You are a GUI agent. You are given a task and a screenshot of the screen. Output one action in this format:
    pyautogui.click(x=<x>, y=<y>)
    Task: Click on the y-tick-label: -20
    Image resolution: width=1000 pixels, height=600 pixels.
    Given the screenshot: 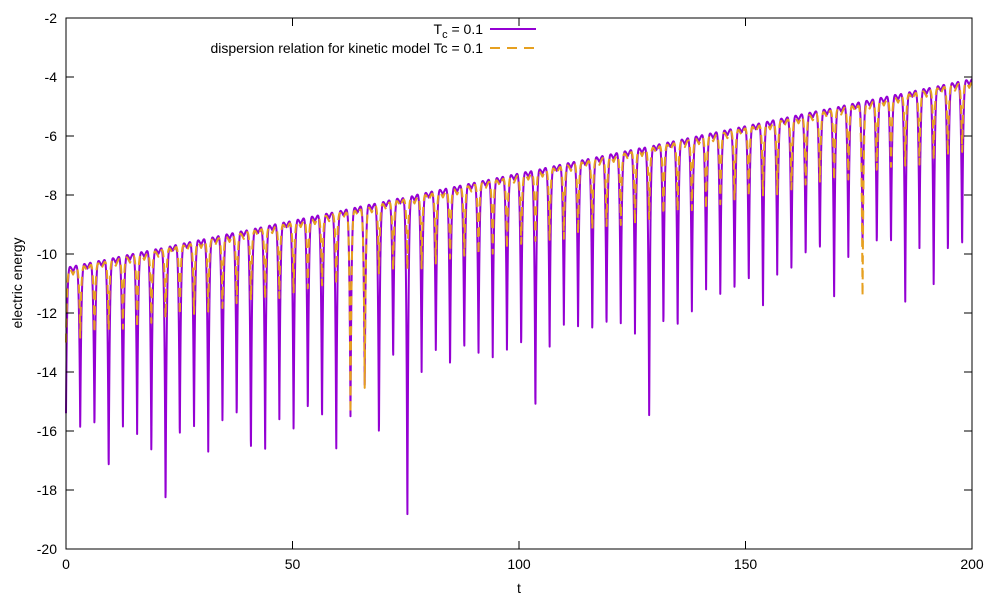 What is the action you would take?
    pyautogui.click(x=47, y=549)
    